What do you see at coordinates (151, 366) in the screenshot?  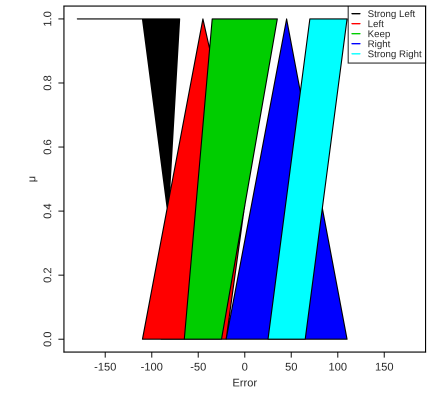 I see `x-tick-label: -100` at bounding box center [151, 366].